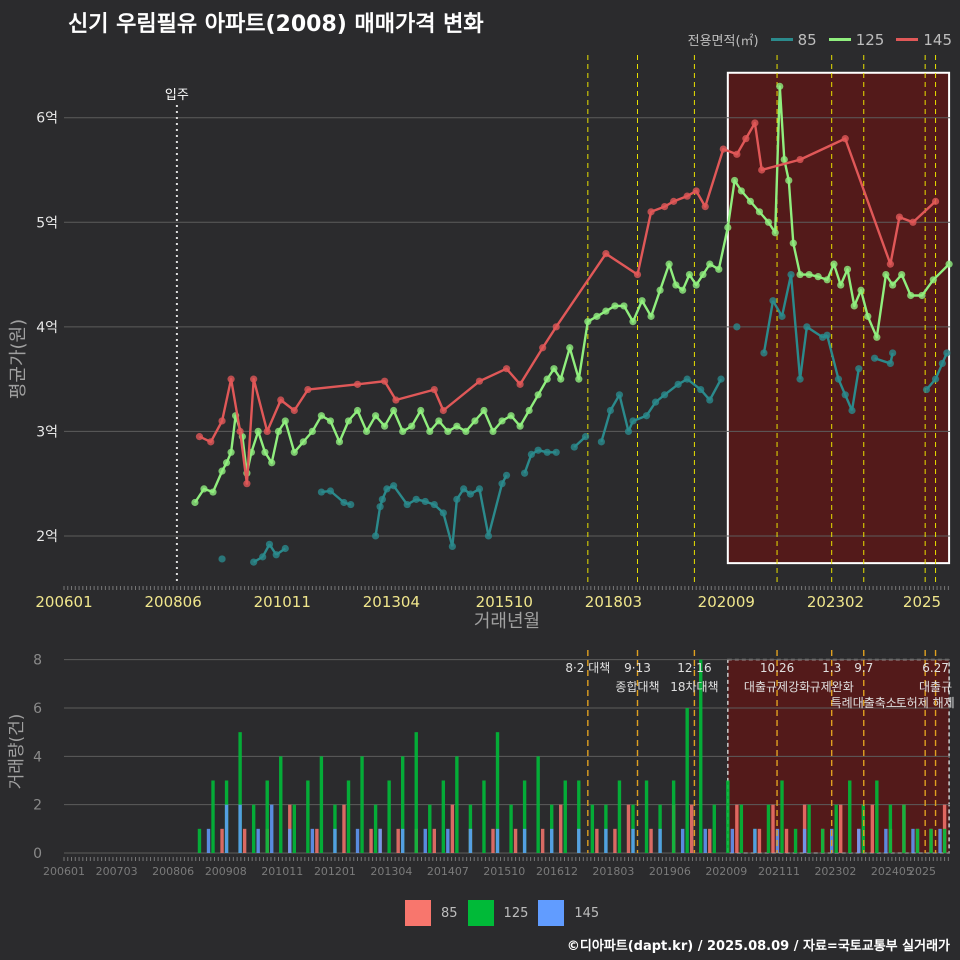 This screenshot has height=960, width=960. Describe the element at coordinates (63, 602) in the screenshot. I see `x-tick-label: 200601` at that location.